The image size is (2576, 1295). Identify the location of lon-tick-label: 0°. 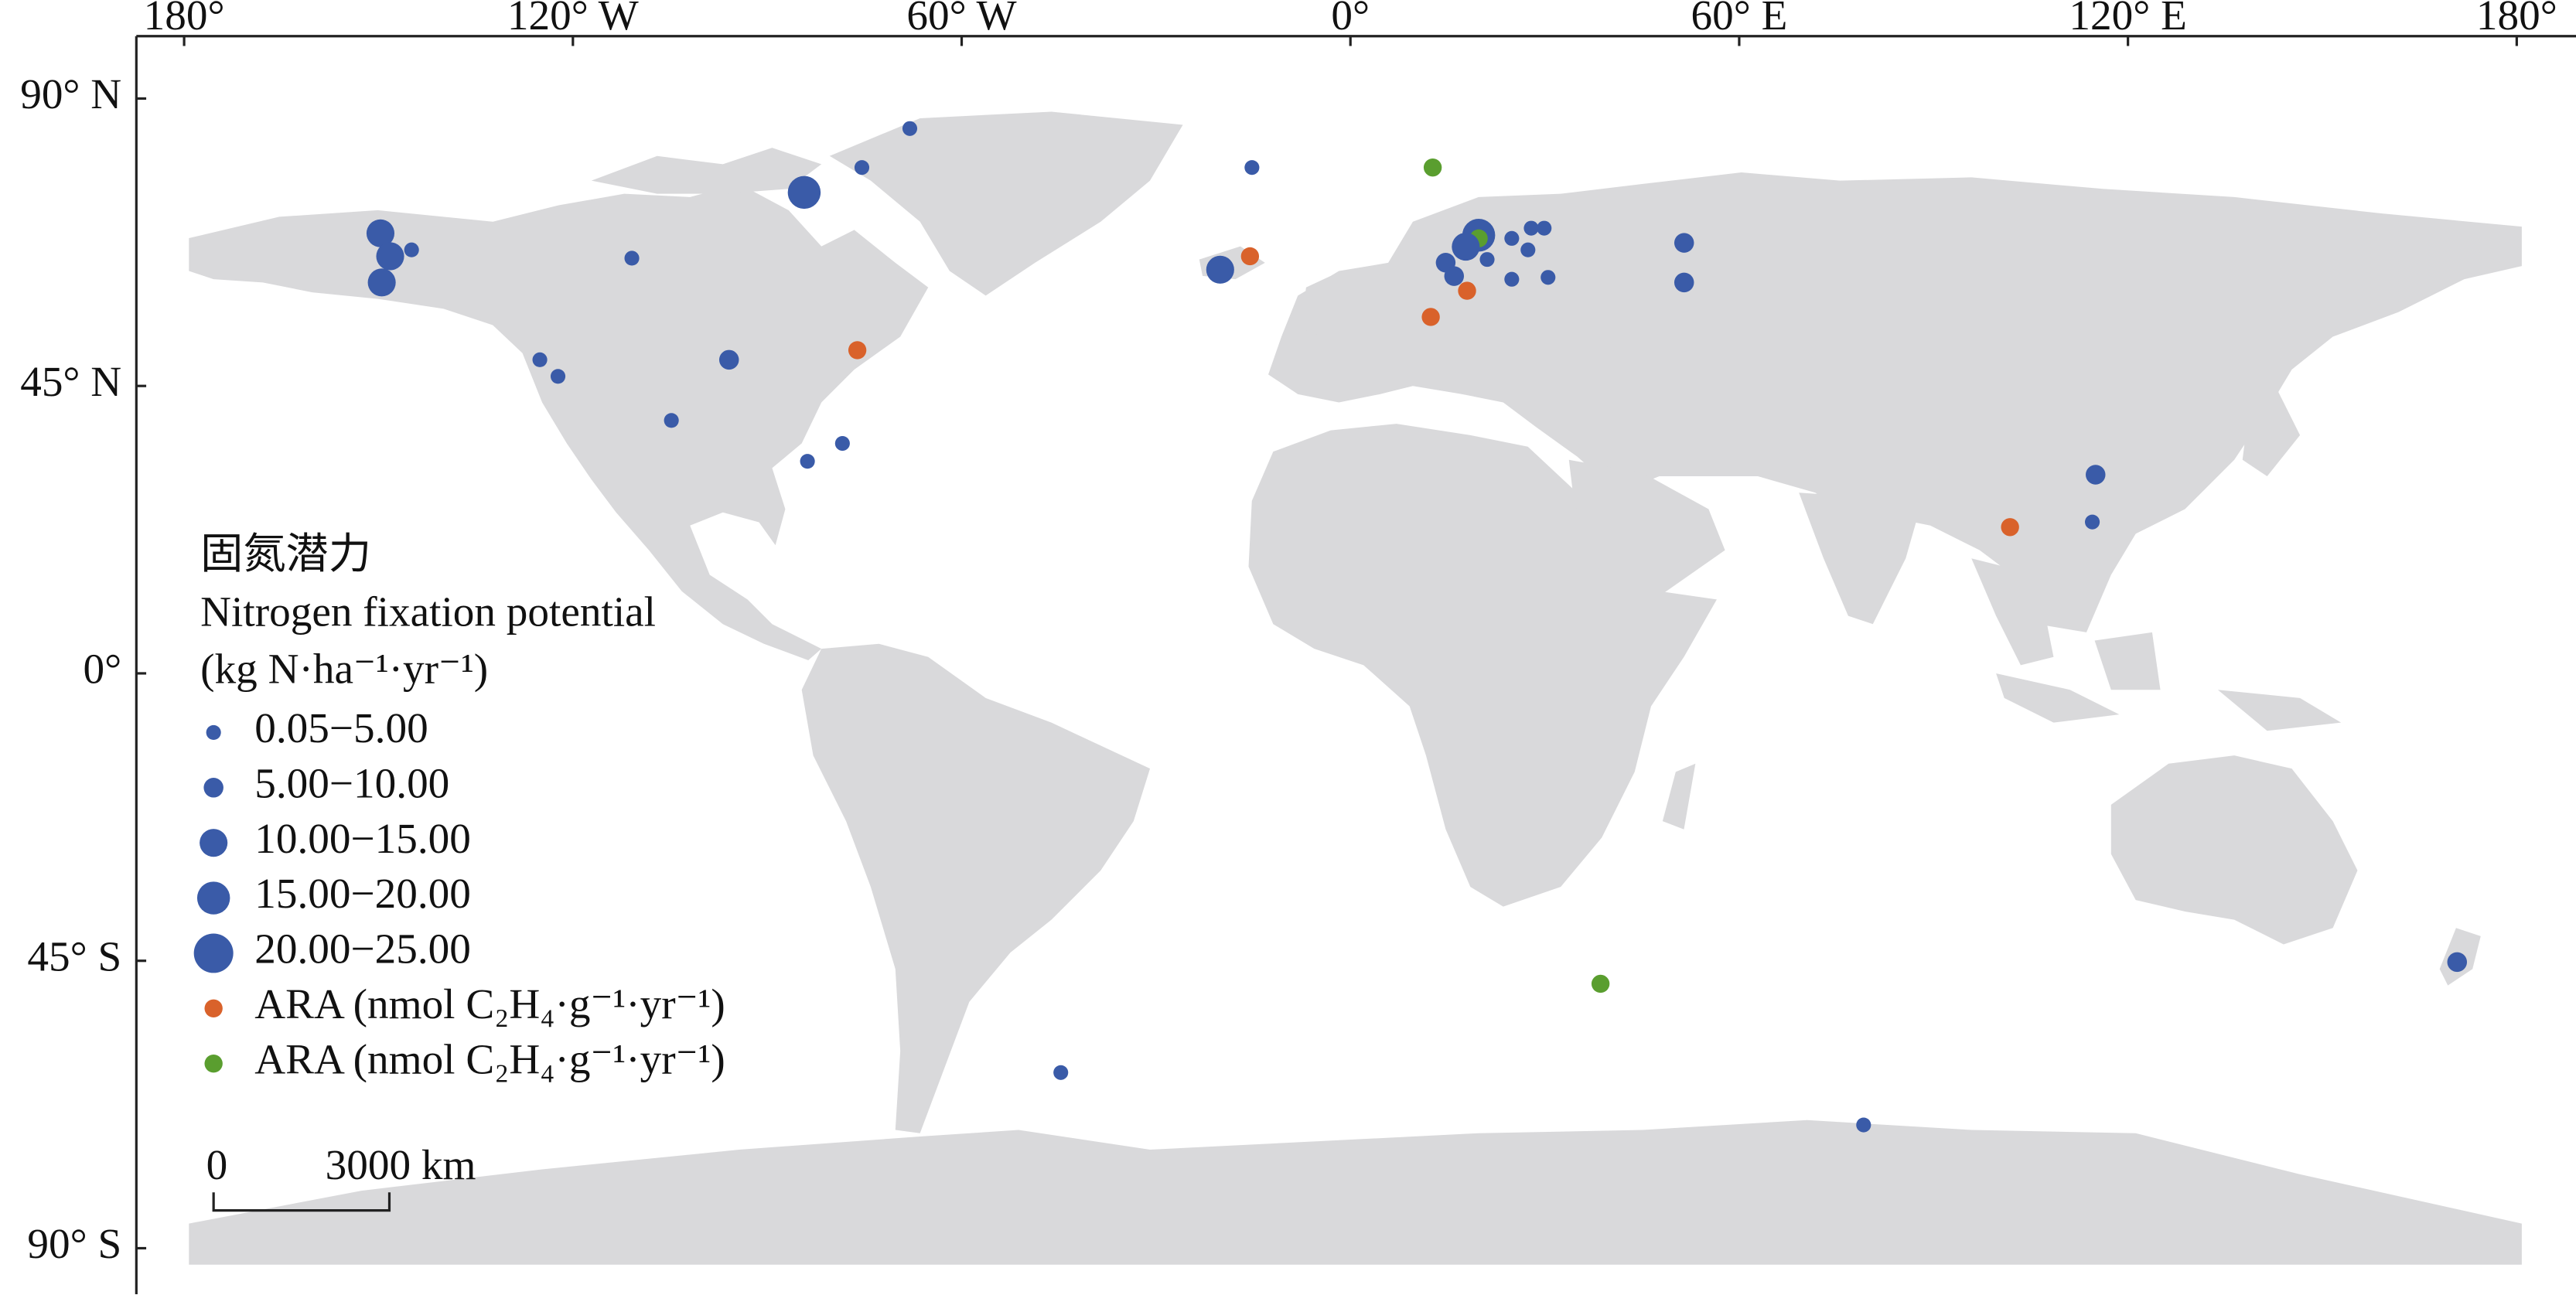
(1350, 19).